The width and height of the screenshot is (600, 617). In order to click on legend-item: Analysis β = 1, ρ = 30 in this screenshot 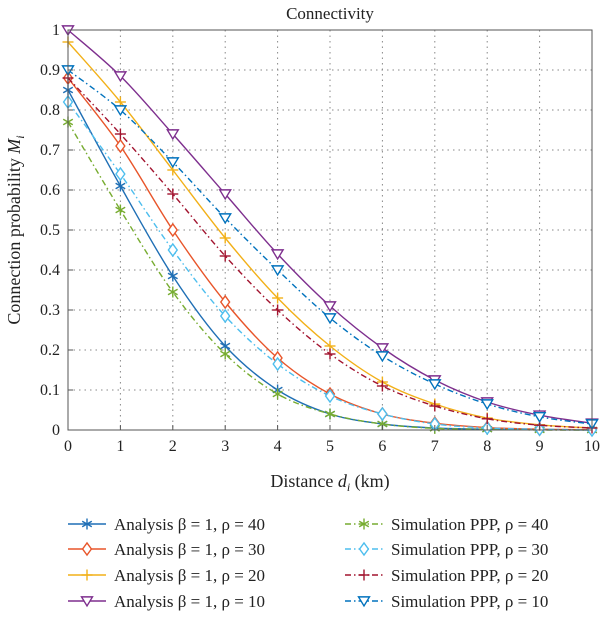, I will do `click(166, 549)`.